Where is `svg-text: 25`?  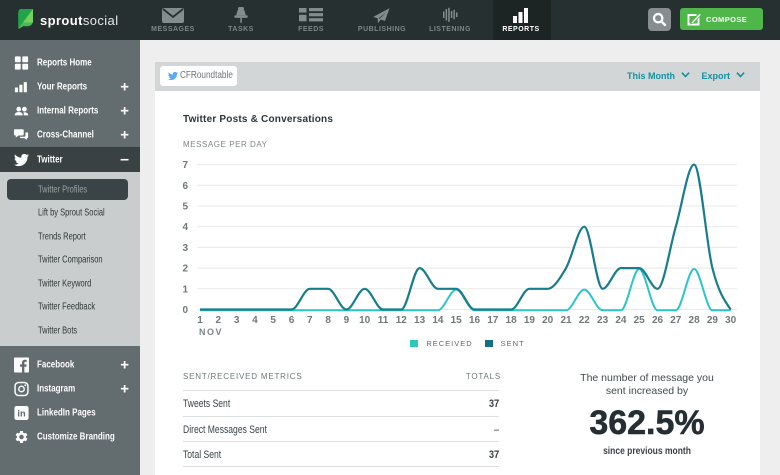
svg-text: 25 is located at coordinates (640, 320).